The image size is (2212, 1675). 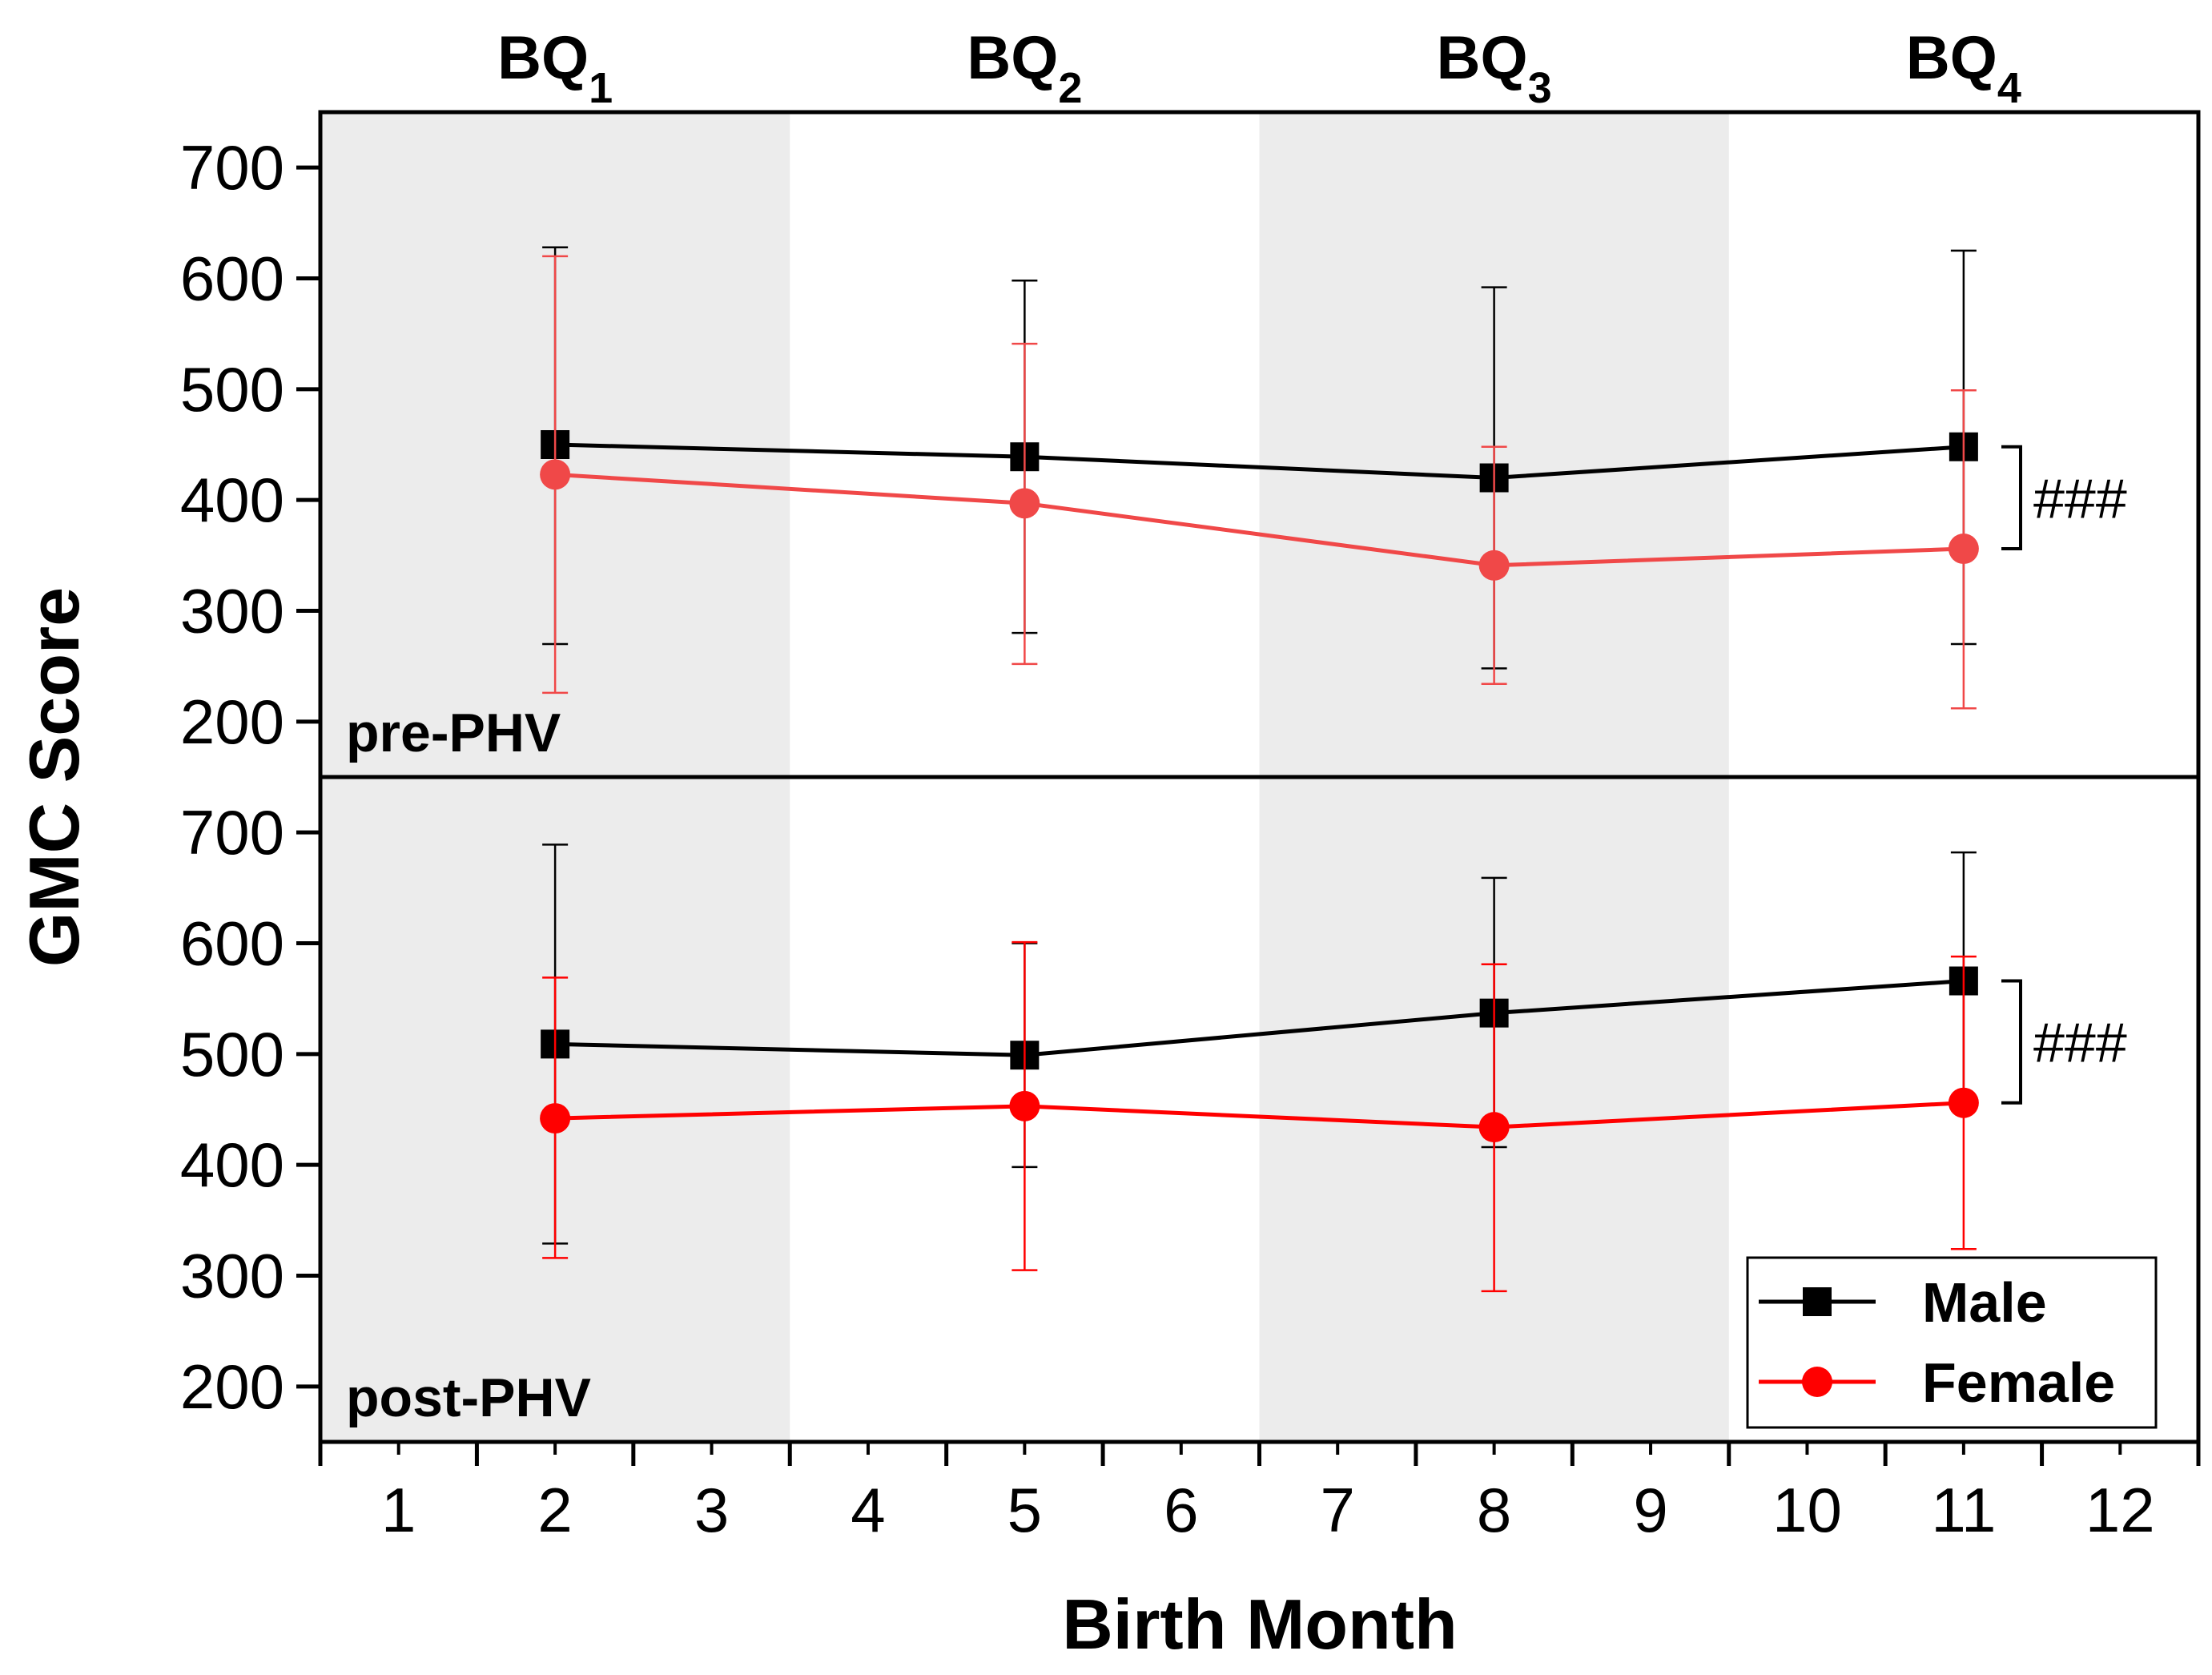 I want to click on x-tick-label: 9, so click(x=1650, y=1510).